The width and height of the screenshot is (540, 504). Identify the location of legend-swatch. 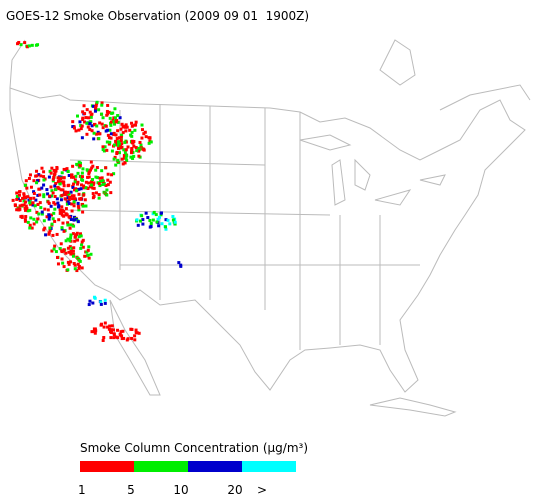
(215, 466).